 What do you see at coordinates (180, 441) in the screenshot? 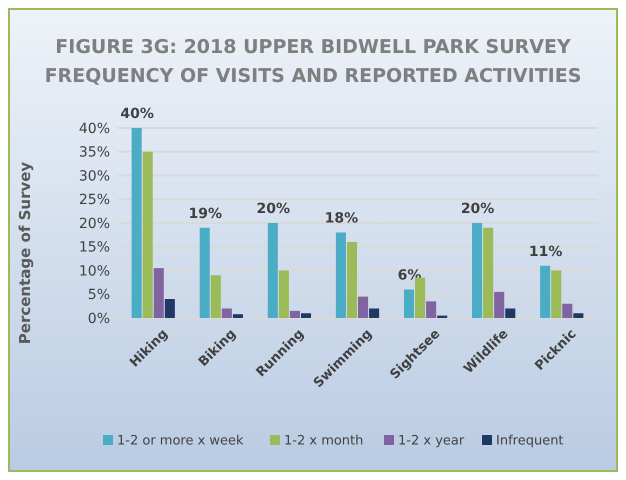
I see `legend-label: 1-2 or more x week` at bounding box center [180, 441].